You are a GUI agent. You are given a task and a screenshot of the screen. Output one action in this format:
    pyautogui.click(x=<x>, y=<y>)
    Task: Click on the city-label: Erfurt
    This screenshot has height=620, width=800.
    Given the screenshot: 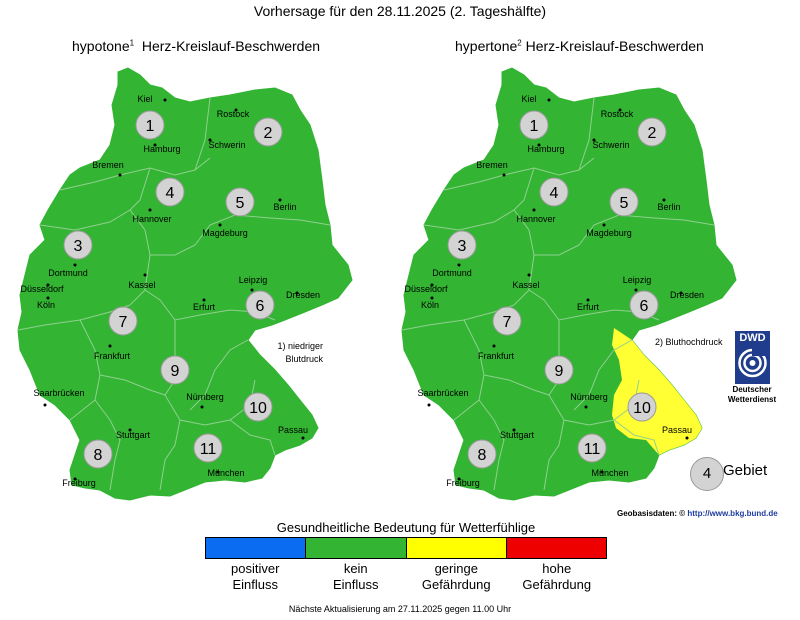 What is the action you would take?
    pyautogui.click(x=204, y=307)
    